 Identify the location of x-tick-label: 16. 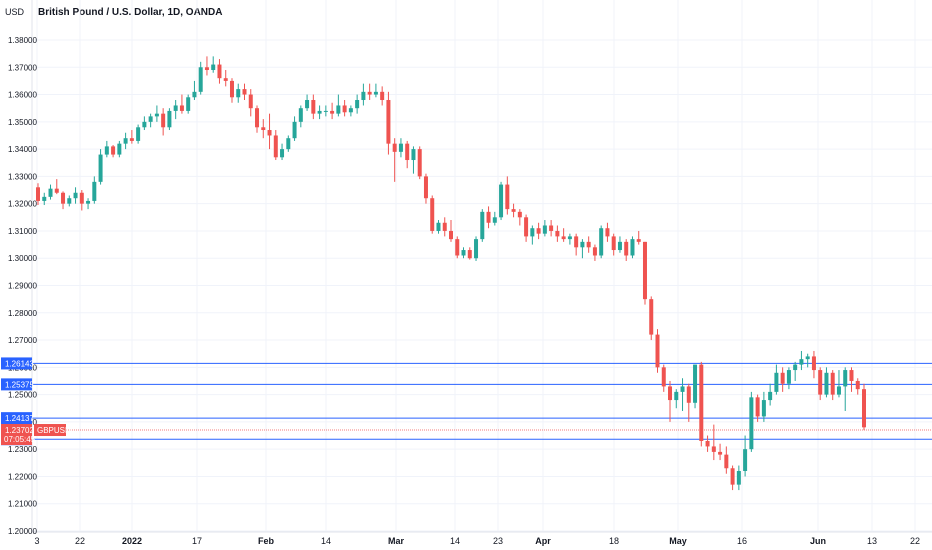
(742, 541).